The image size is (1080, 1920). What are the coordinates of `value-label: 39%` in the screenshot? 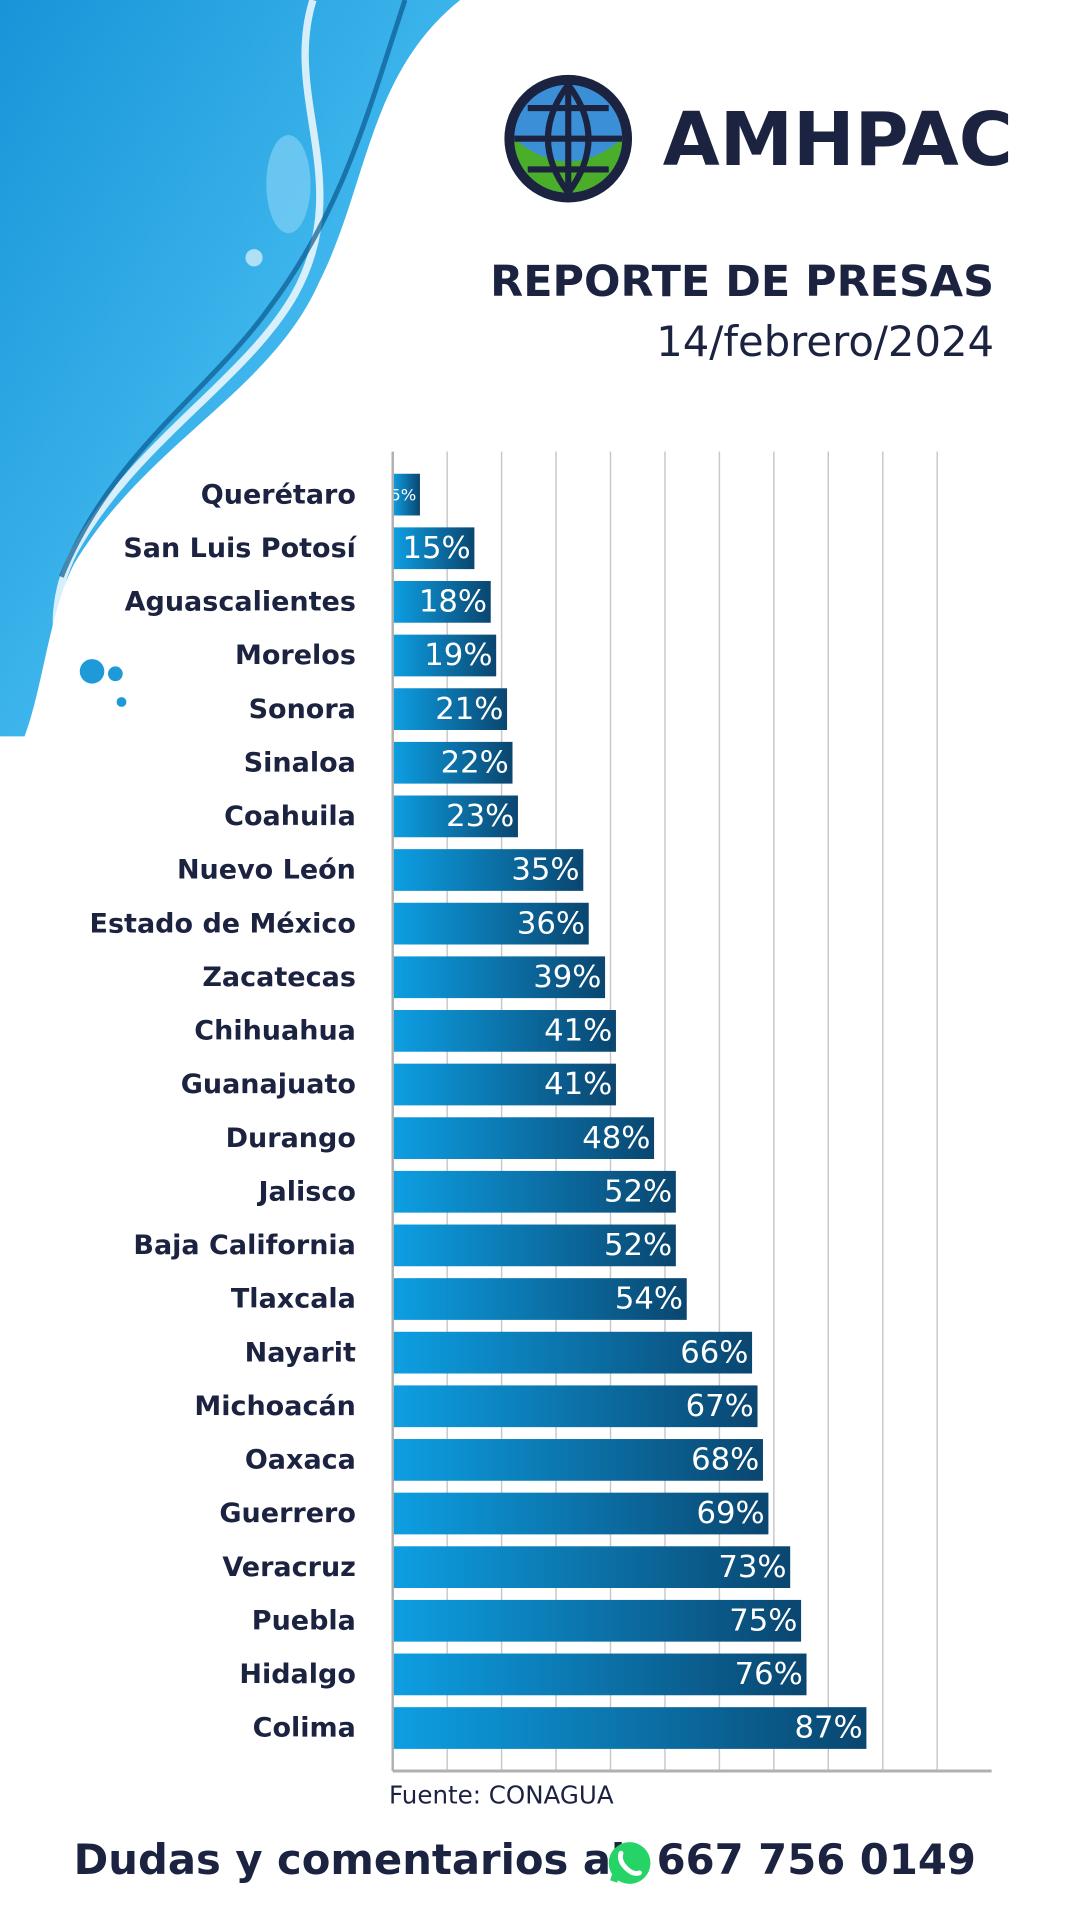 It's located at (567, 977).